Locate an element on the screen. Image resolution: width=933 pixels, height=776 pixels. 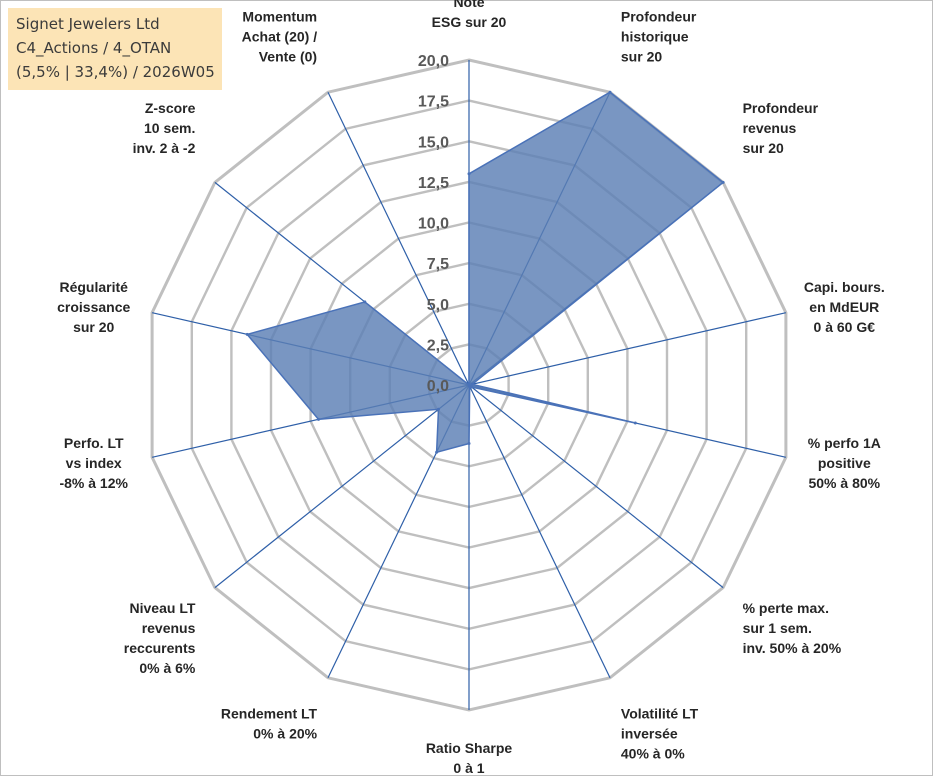
axis-label: Profondeur historique sur 20 is located at coordinates (659, 37).